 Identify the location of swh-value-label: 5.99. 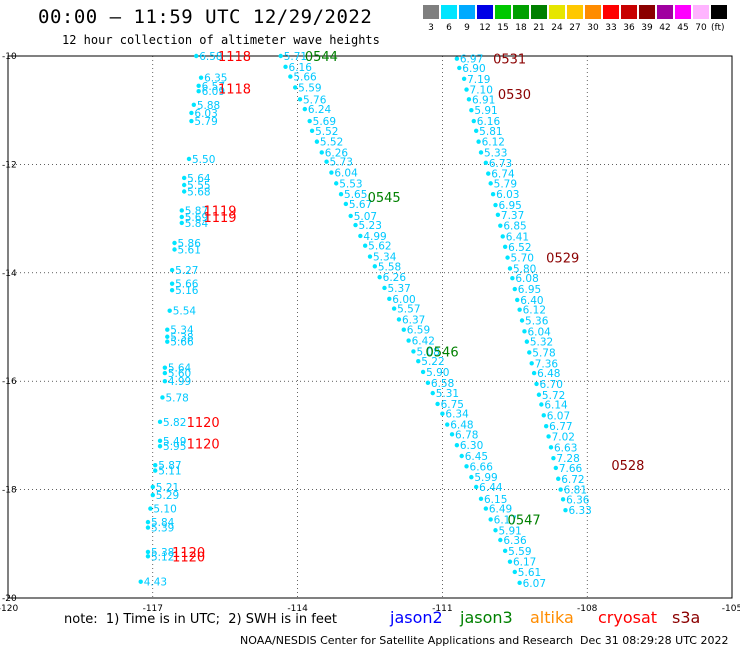
(485, 478).